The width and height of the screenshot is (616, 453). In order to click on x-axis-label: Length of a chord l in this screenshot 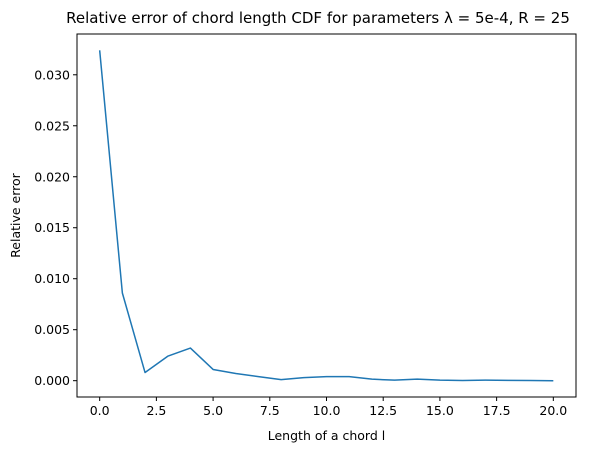, I will do `click(327, 435)`.